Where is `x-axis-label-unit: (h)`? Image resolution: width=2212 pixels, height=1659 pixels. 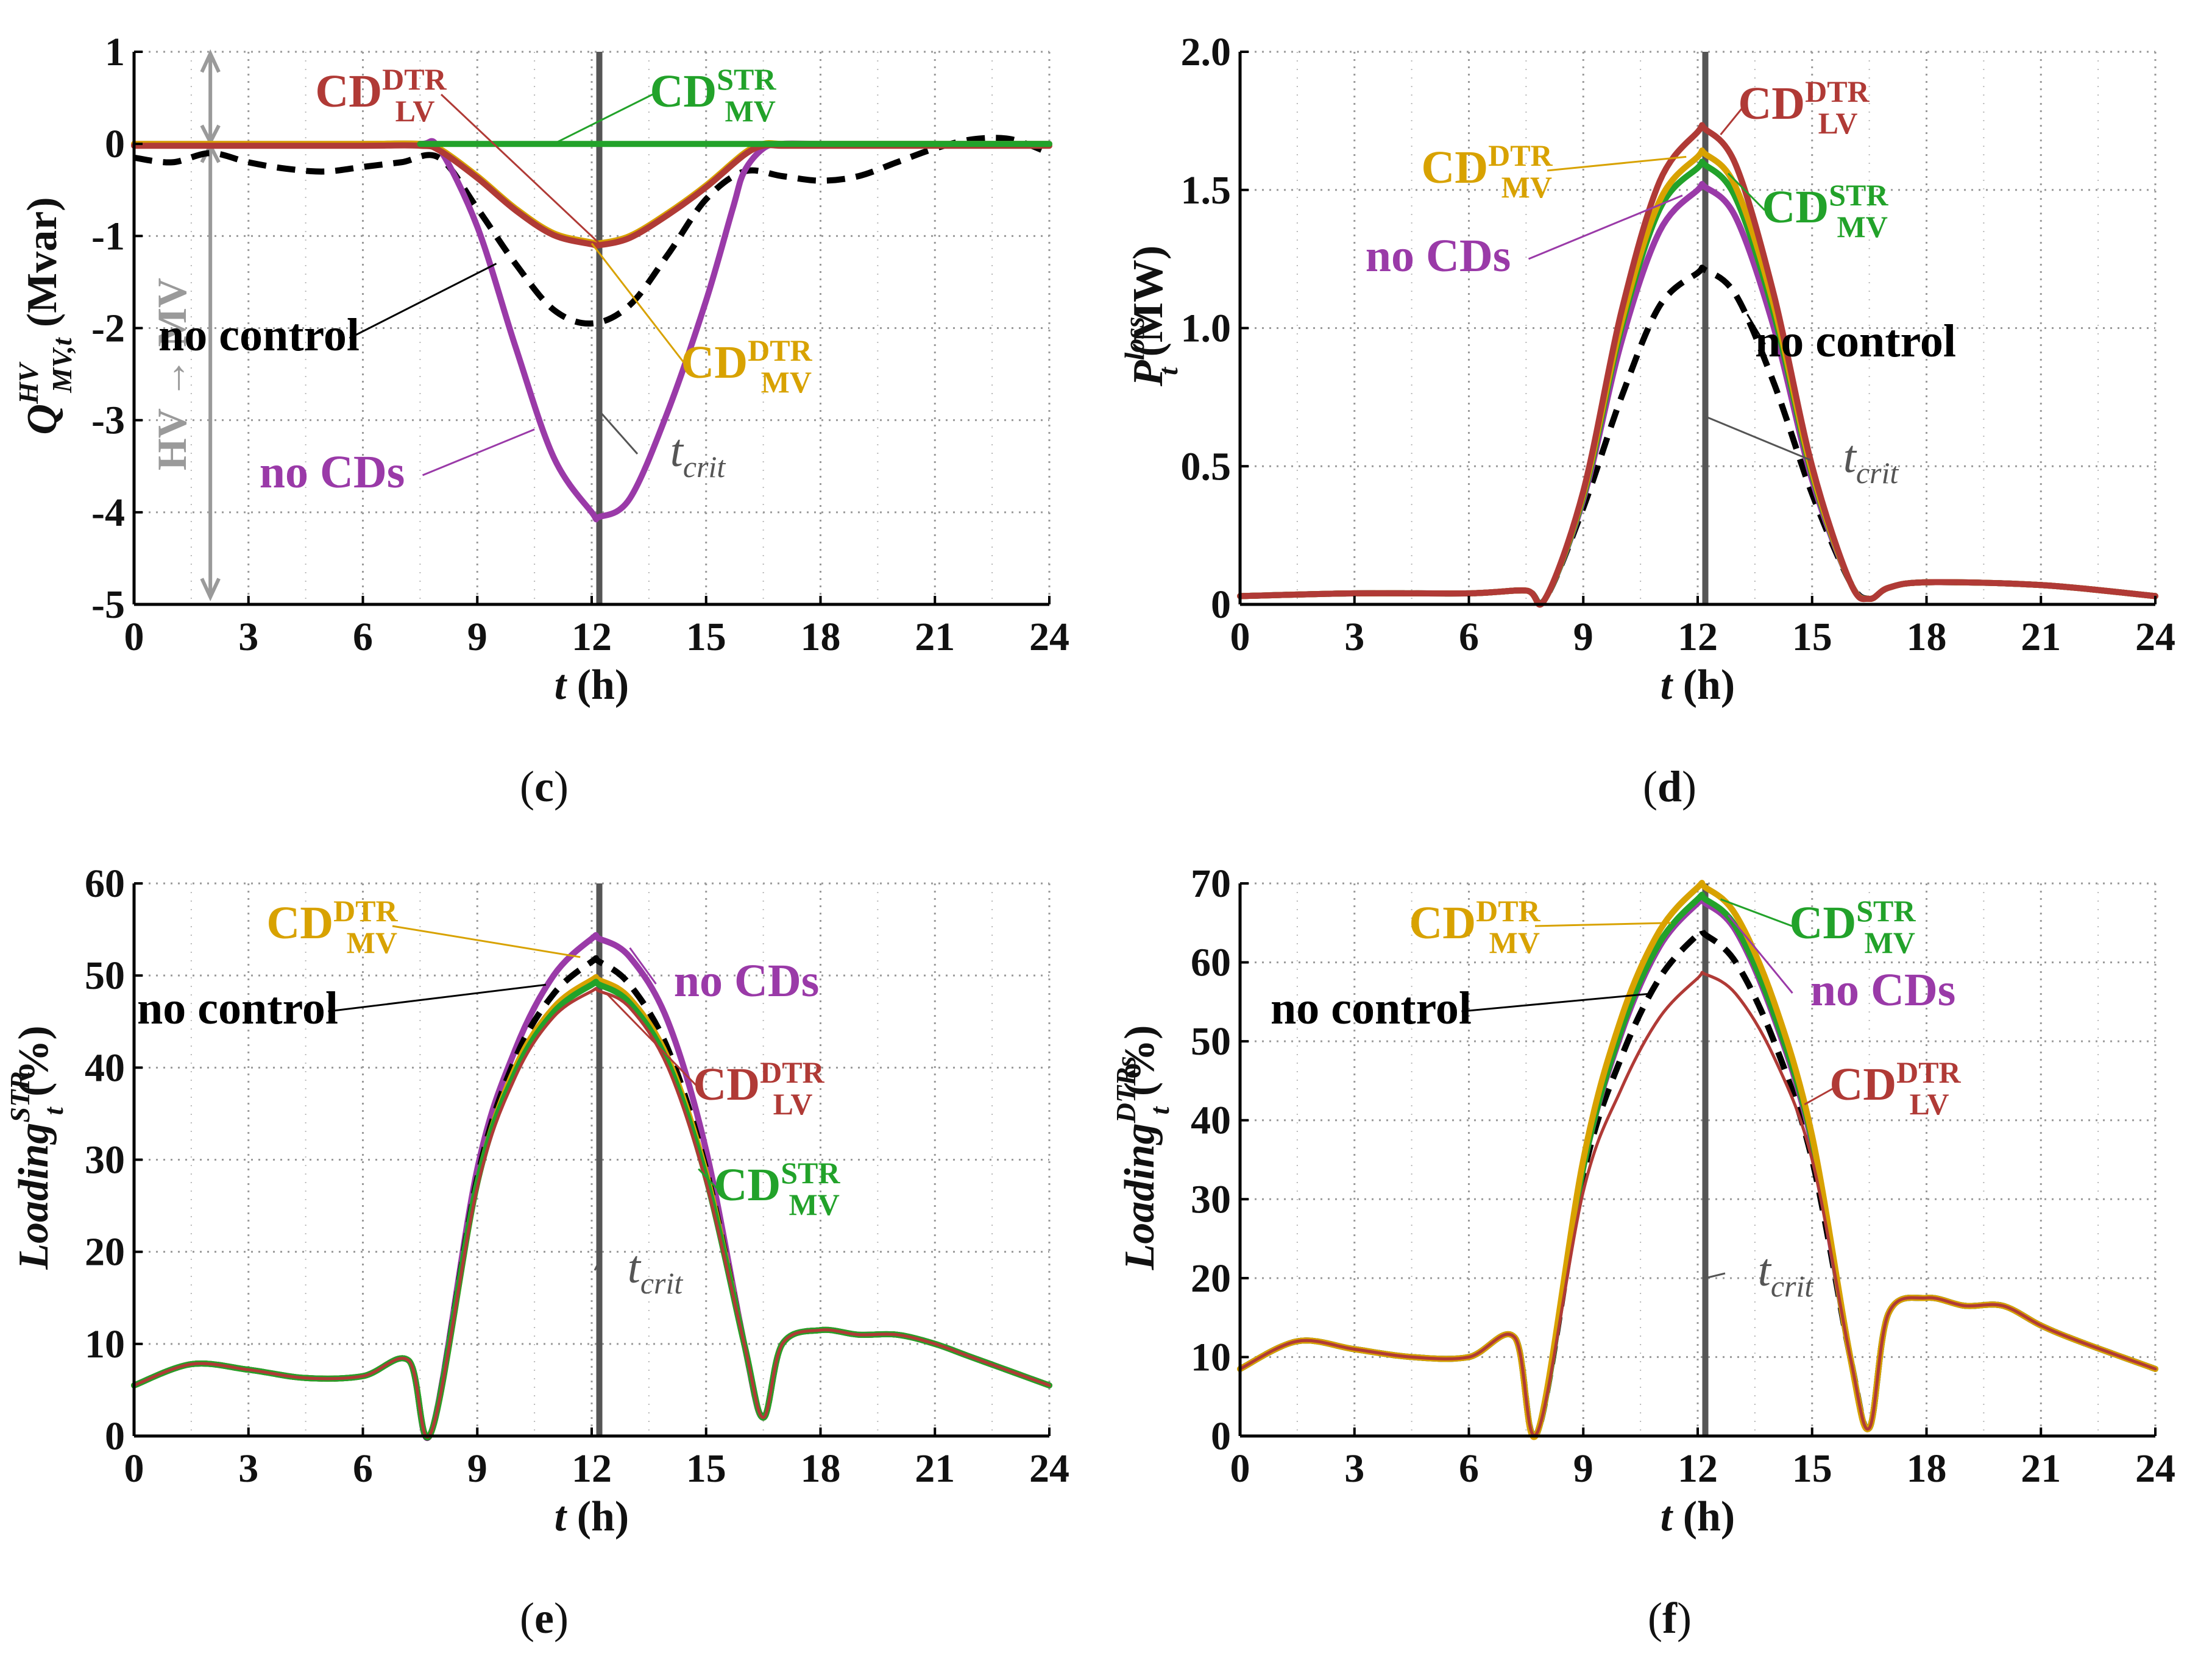
x-axis-label-unit: (h) is located at coordinates (1703, 685).